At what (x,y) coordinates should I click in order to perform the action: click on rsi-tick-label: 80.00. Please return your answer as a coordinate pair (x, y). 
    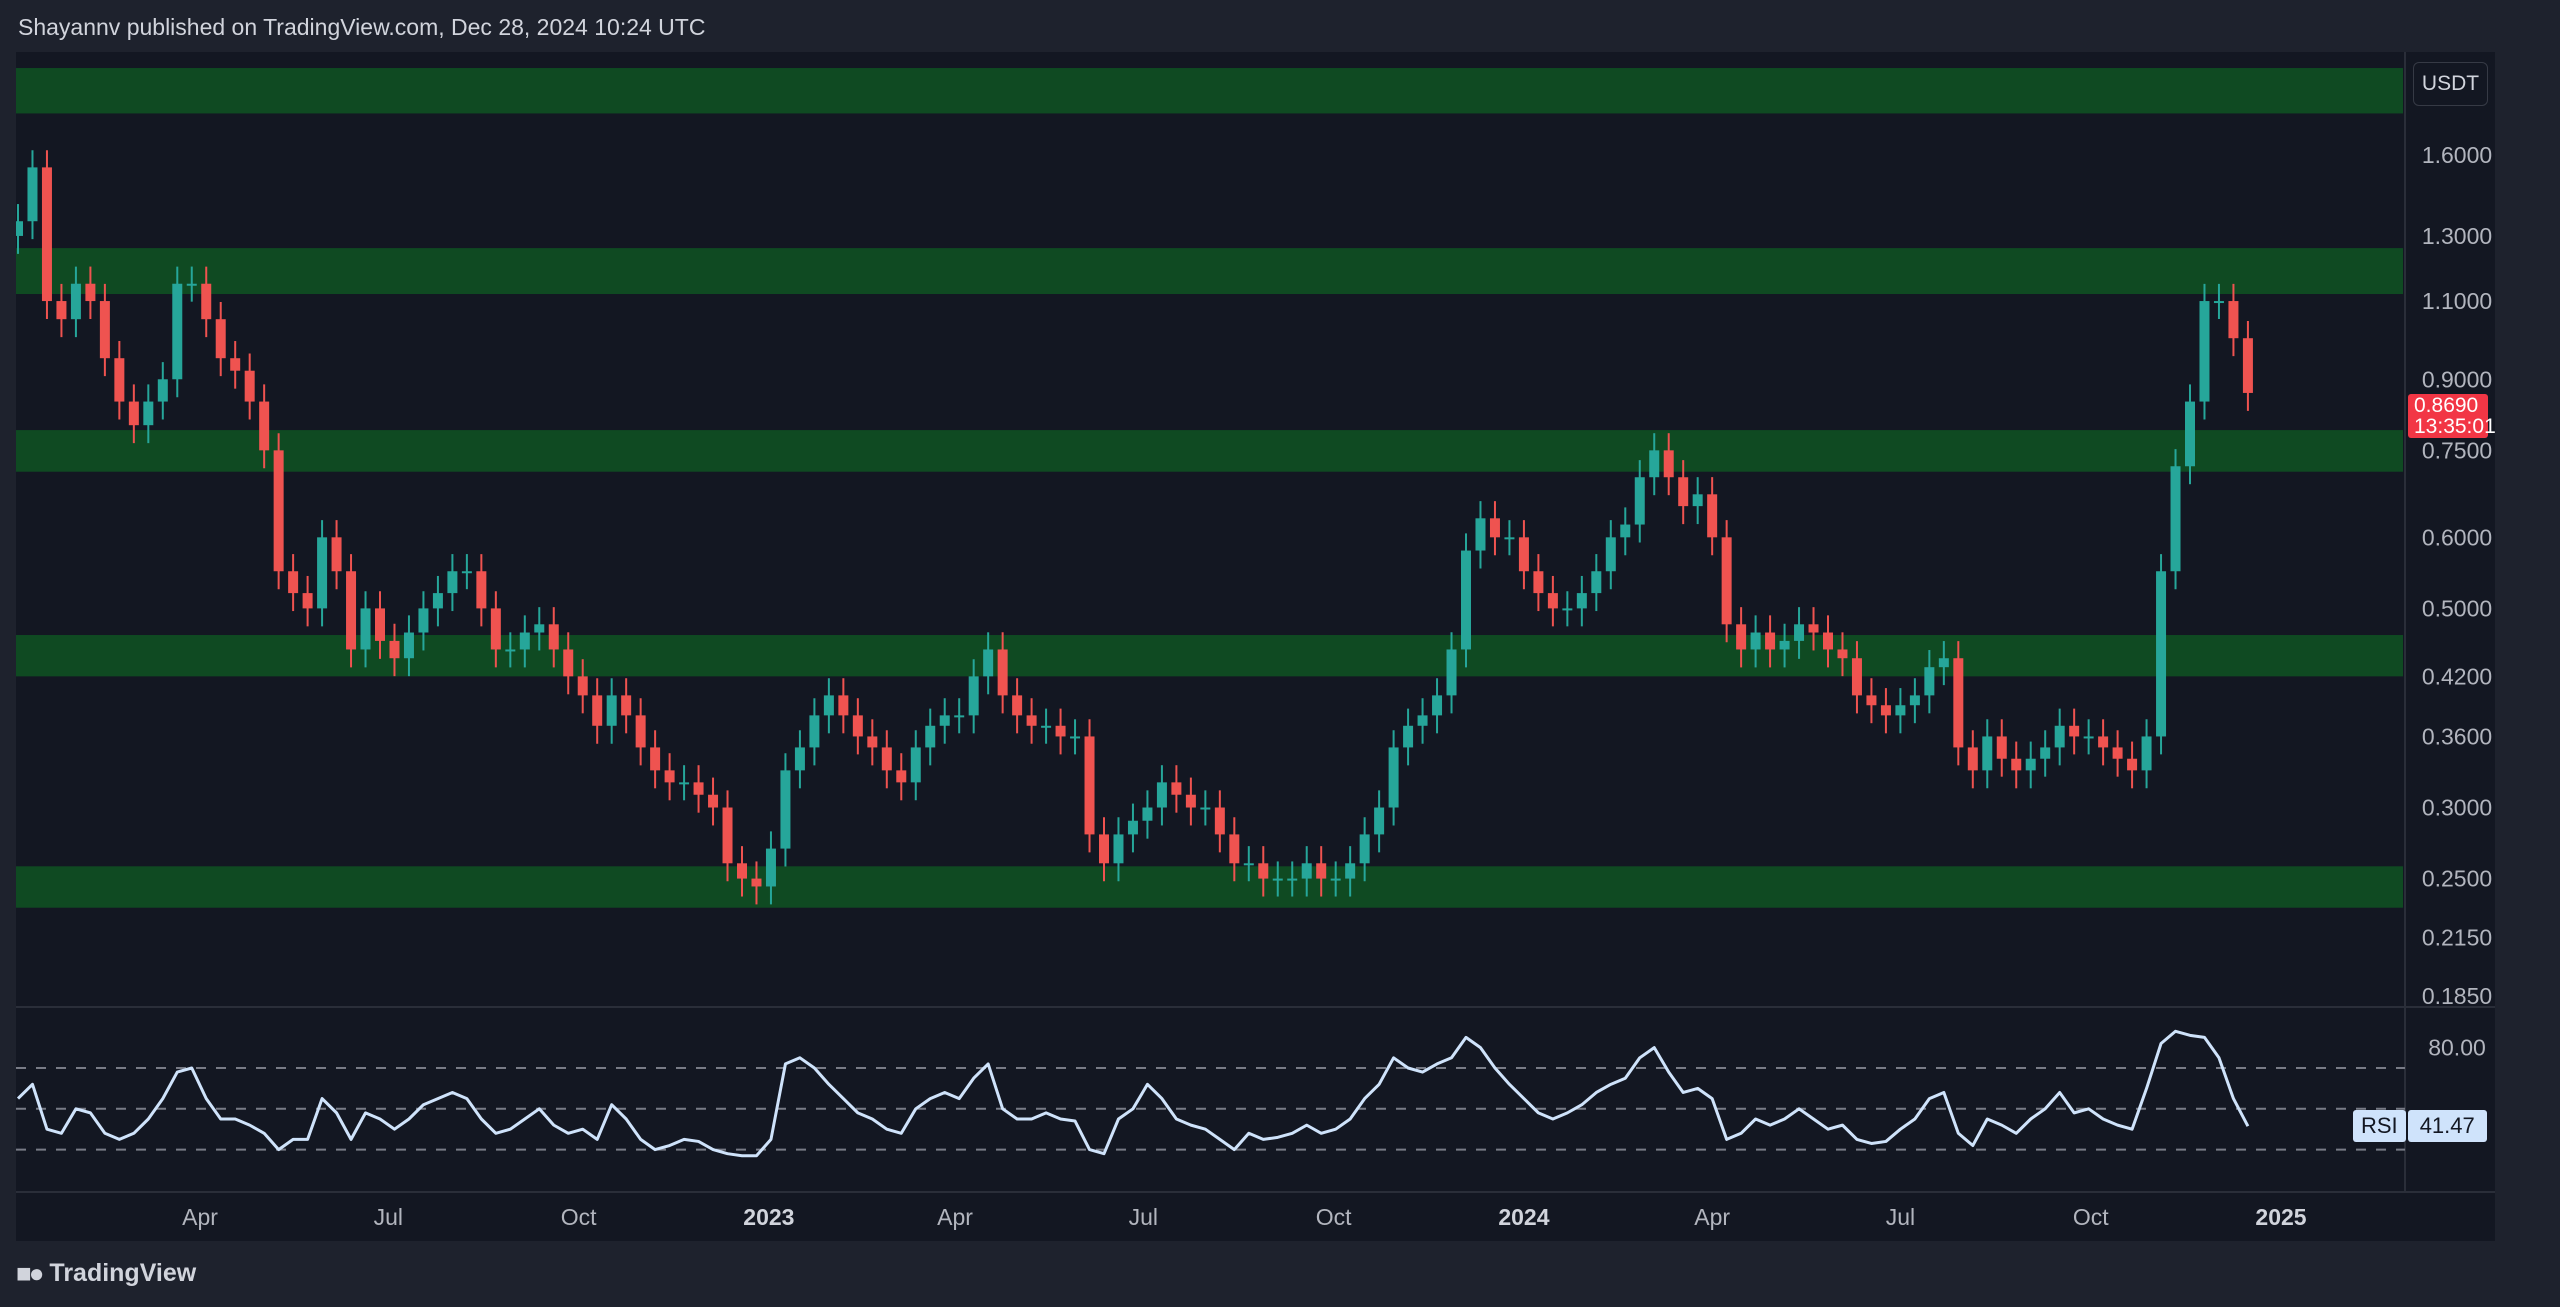
    Looking at the image, I should click on (2457, 1048).